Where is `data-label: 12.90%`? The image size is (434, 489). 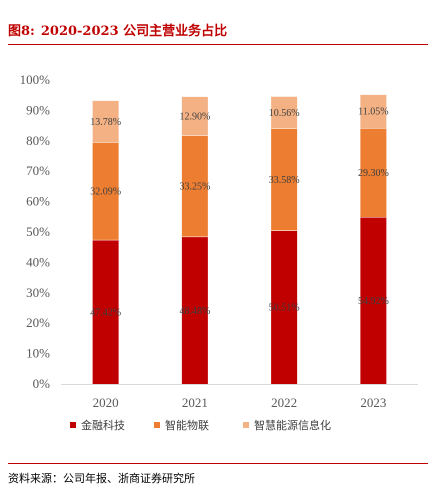 data-label: 12.90% is located at coordinates (194, 116).